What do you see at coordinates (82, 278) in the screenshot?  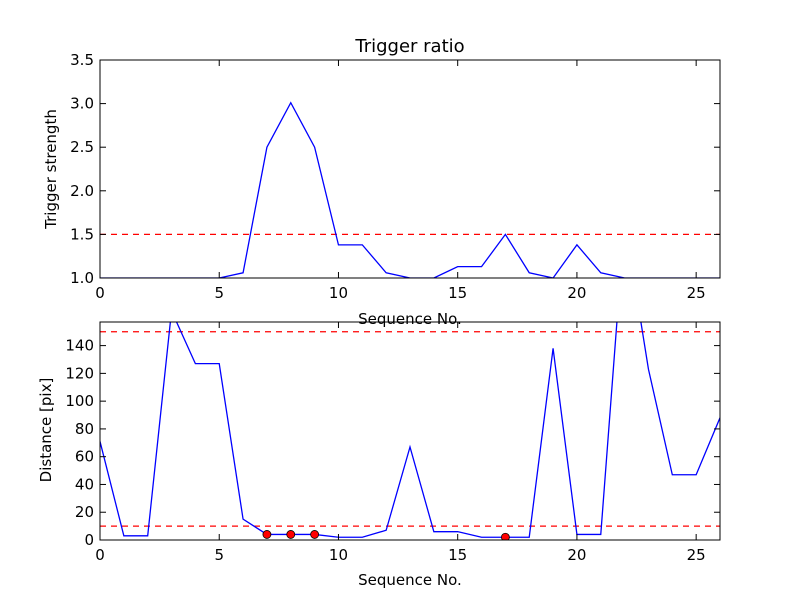 I see `y-tick-label: 1.0` at bounding box center [82, 278].